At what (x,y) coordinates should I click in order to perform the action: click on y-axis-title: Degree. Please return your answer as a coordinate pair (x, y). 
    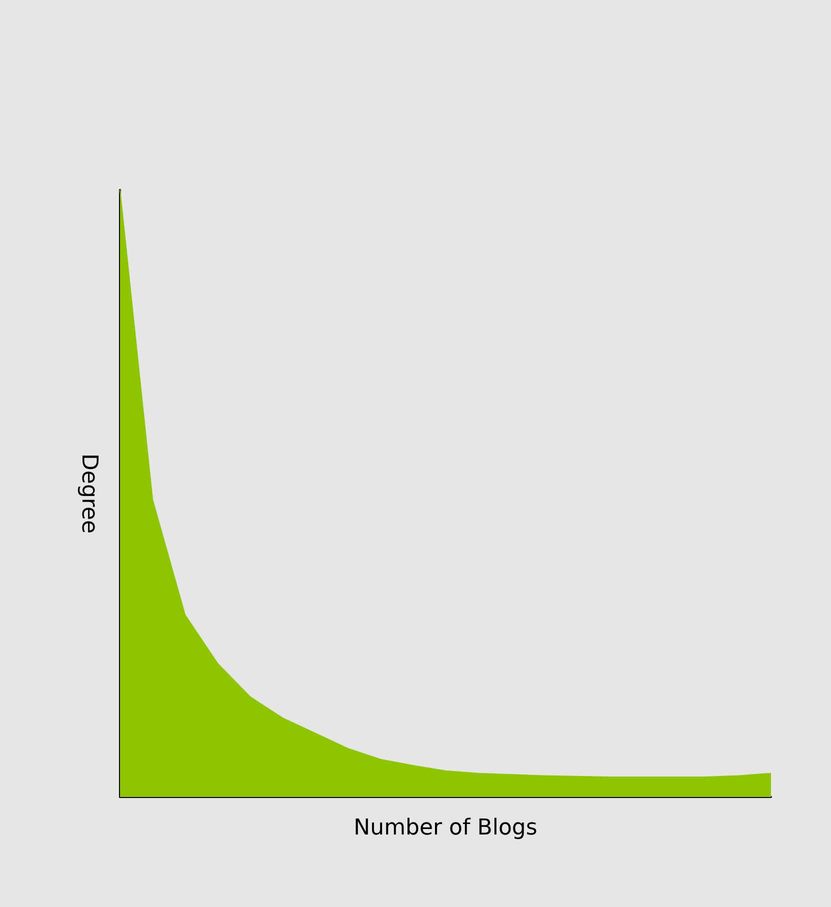
    Looking at the image, I should click on (89, 493).